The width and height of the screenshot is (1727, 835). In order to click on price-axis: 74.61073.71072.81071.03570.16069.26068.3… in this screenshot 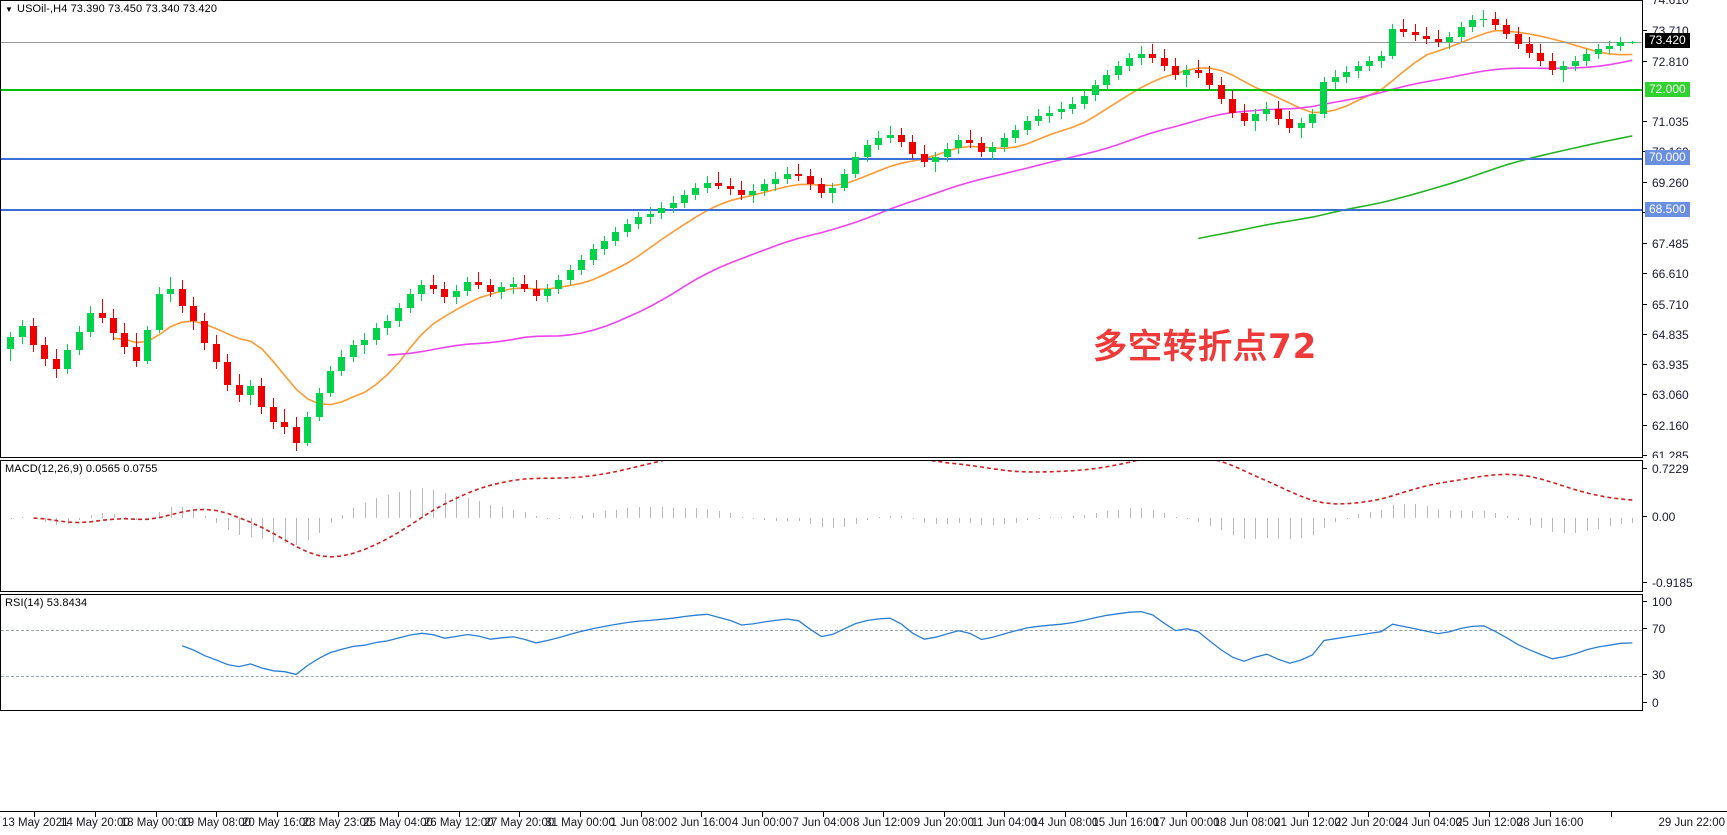, I will do `click(1685, 229)`.